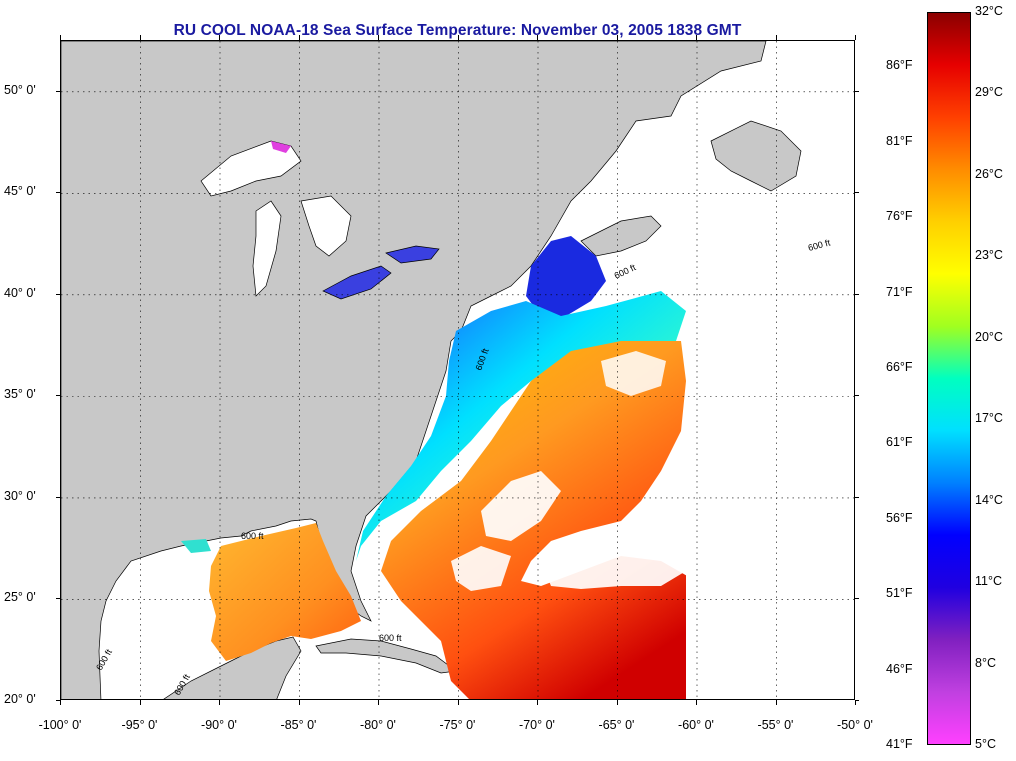 This screenshot has width=1016, height=761. Describe the element at coordinates (989, 499) in the screenshot. I see `colorbar-celsius-label: 14°C` at that location.